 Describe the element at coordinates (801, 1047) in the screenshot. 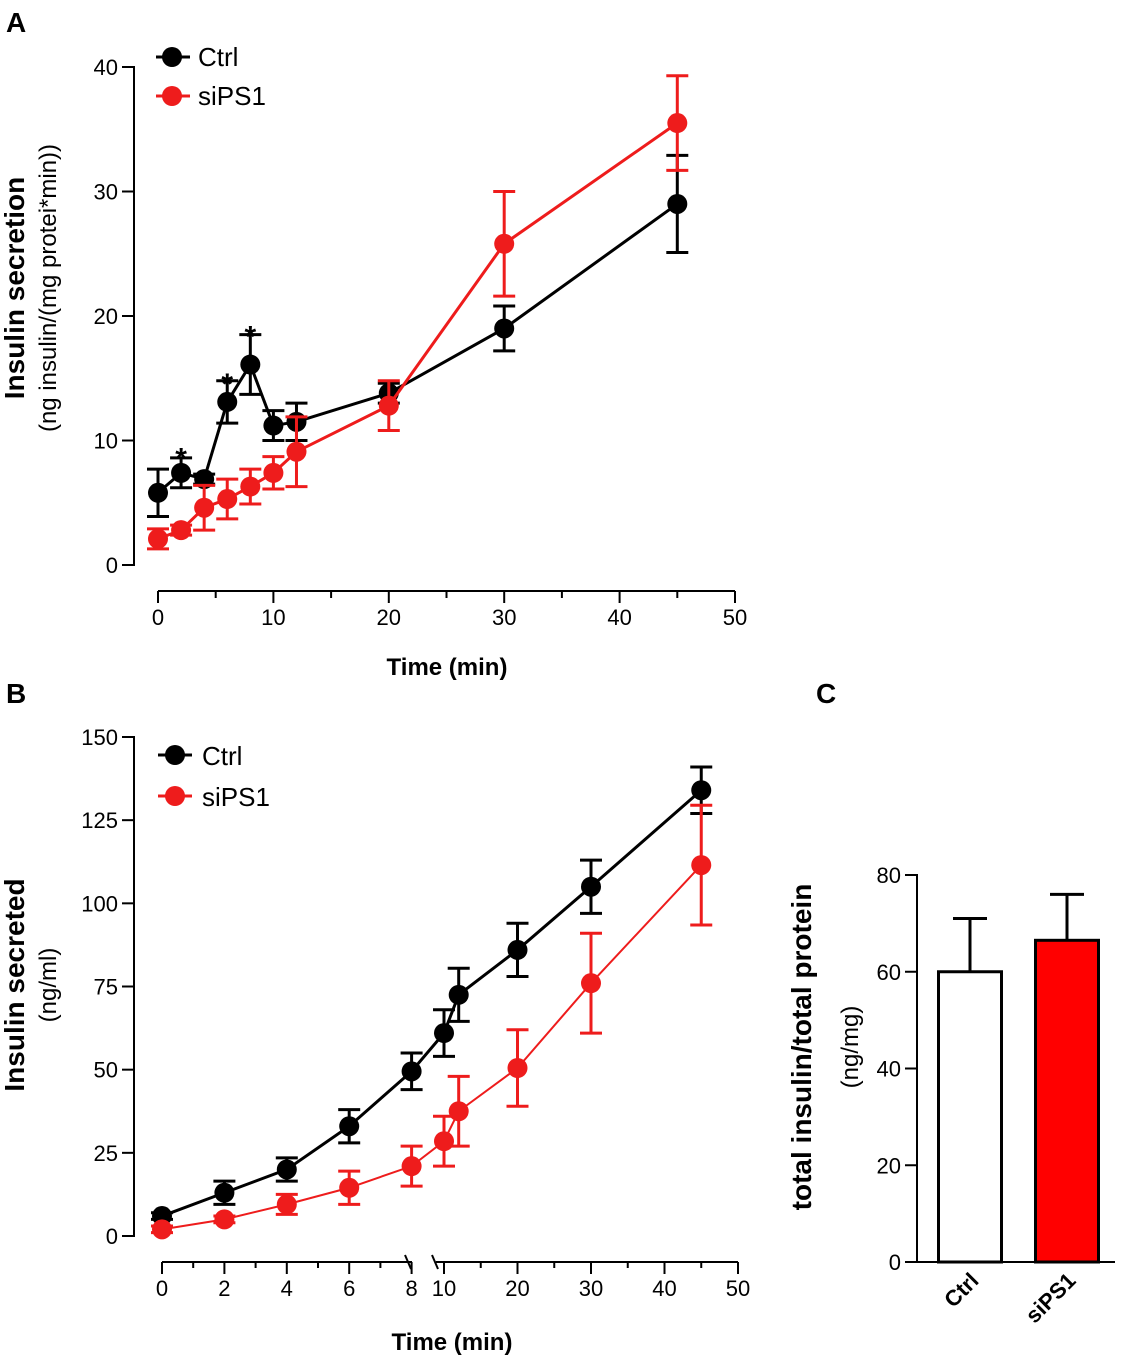

I see `chart-c-ylabel: total insulin/total protein` at that location.